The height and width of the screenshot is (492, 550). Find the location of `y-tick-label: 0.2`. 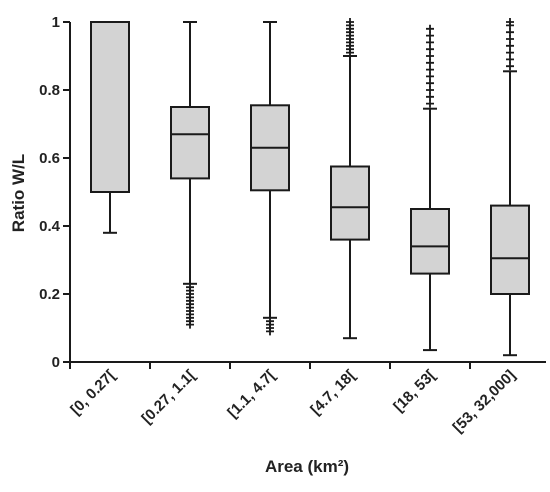

y-tick-label: 0.2 is located at coordinates (49, 294).